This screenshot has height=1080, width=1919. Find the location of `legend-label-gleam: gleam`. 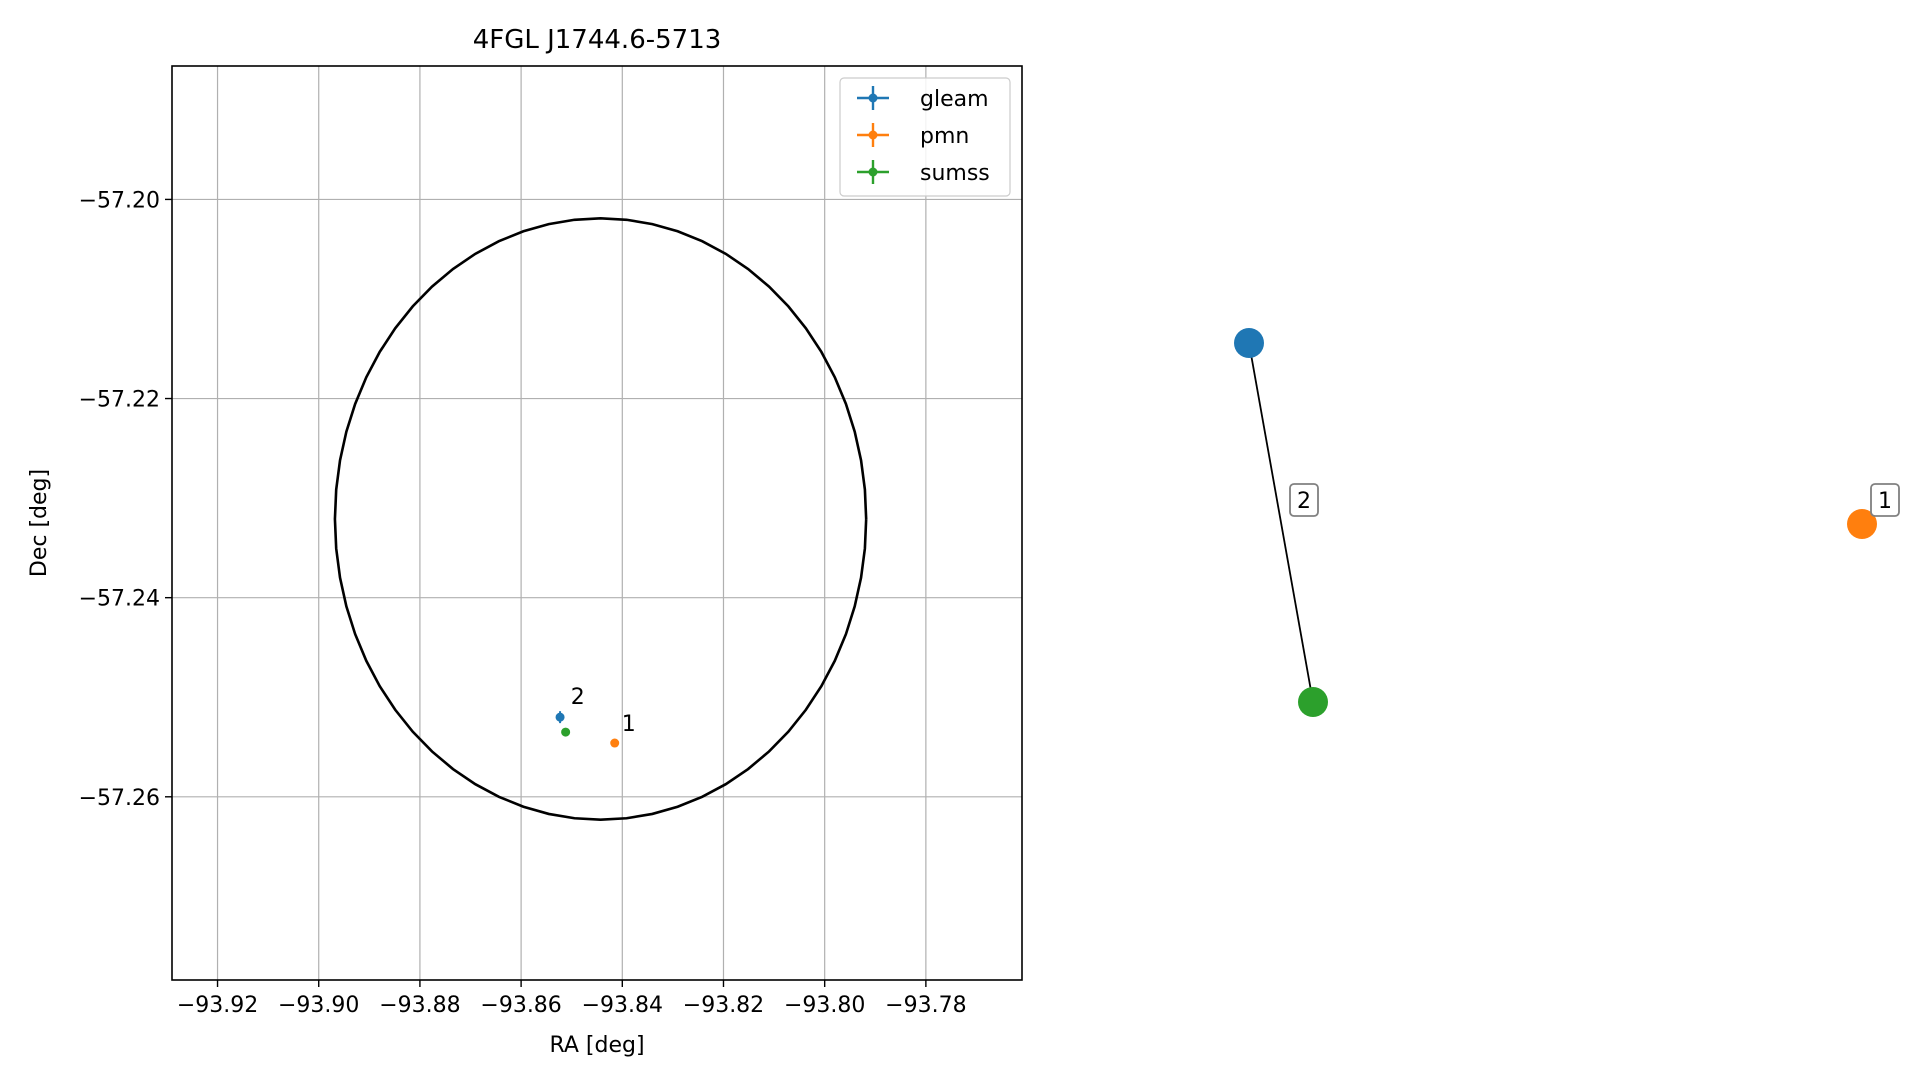

legend-label-gleam: gleam is located at coordinates (954, 99).